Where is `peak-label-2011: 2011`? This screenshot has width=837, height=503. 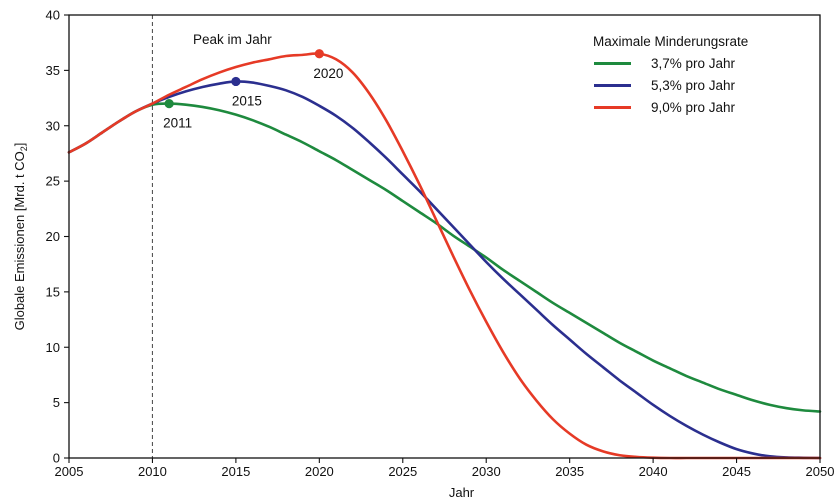
peak-label-2011: 2011 is located at coordinates (177, 123).